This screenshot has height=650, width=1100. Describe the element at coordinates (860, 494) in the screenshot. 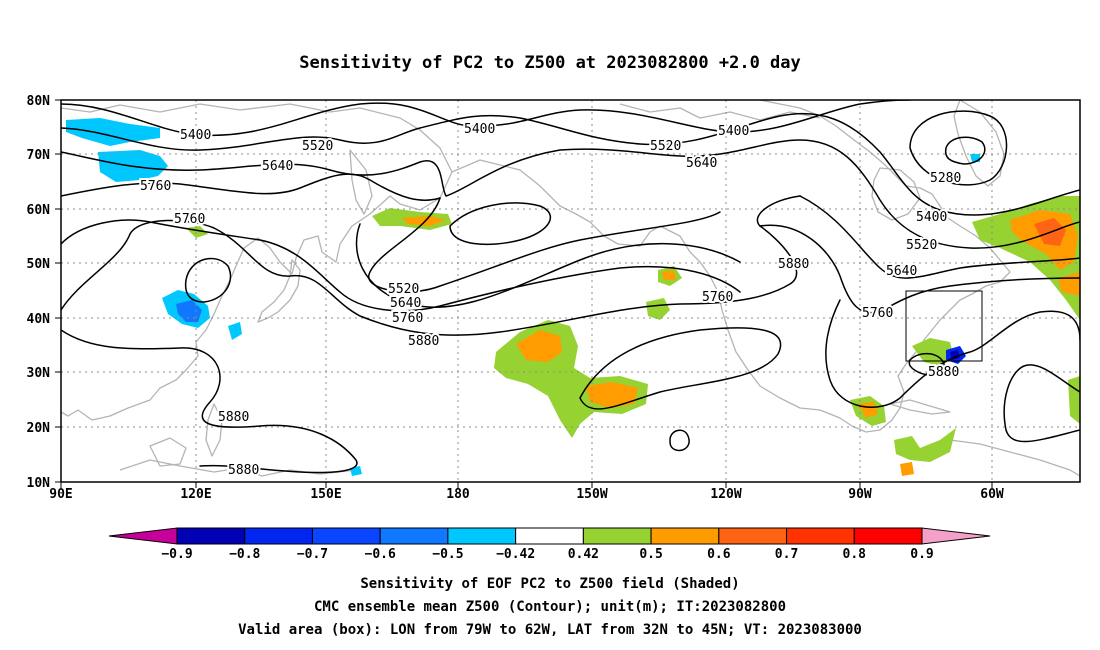

I see `lon-tick-label: 90W` at that location.